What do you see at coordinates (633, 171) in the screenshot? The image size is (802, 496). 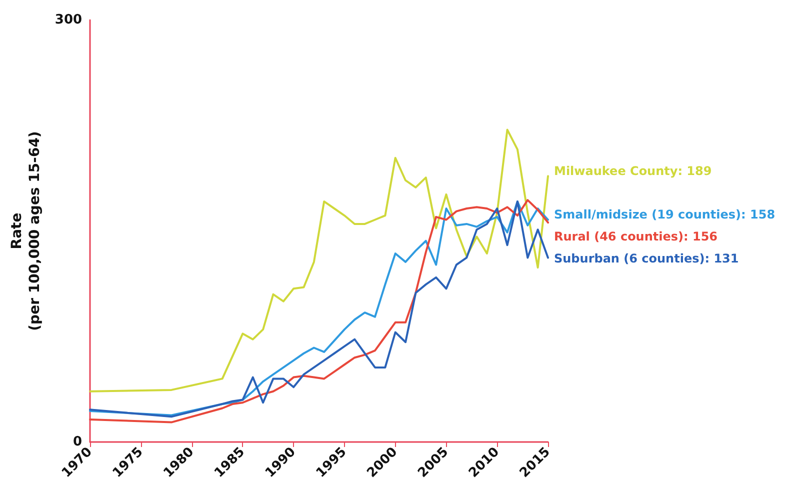 I see `text: Milwaukee County: 189` at bounding box center [633, 171].